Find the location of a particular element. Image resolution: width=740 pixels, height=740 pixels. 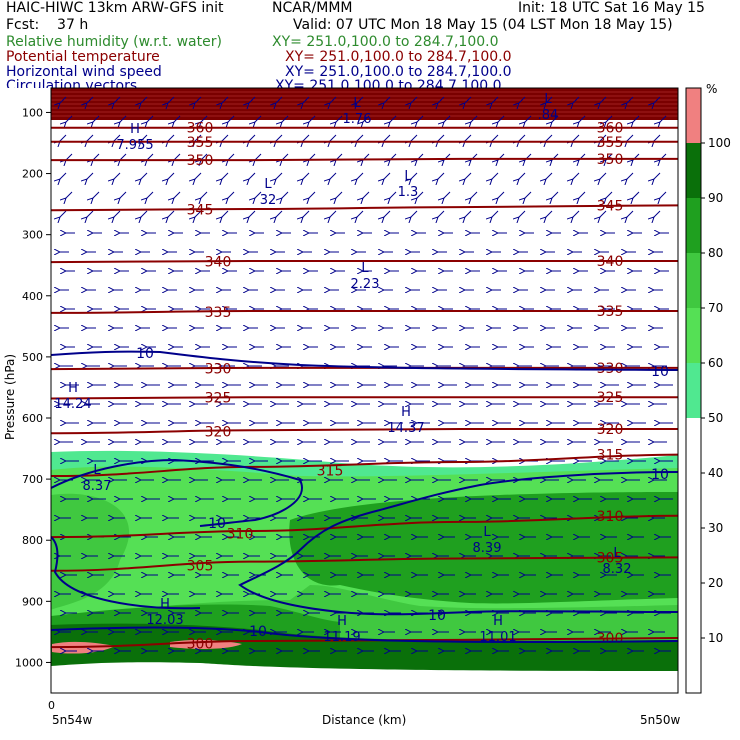

wind-contour-upper is located at coordinates (364, 360).